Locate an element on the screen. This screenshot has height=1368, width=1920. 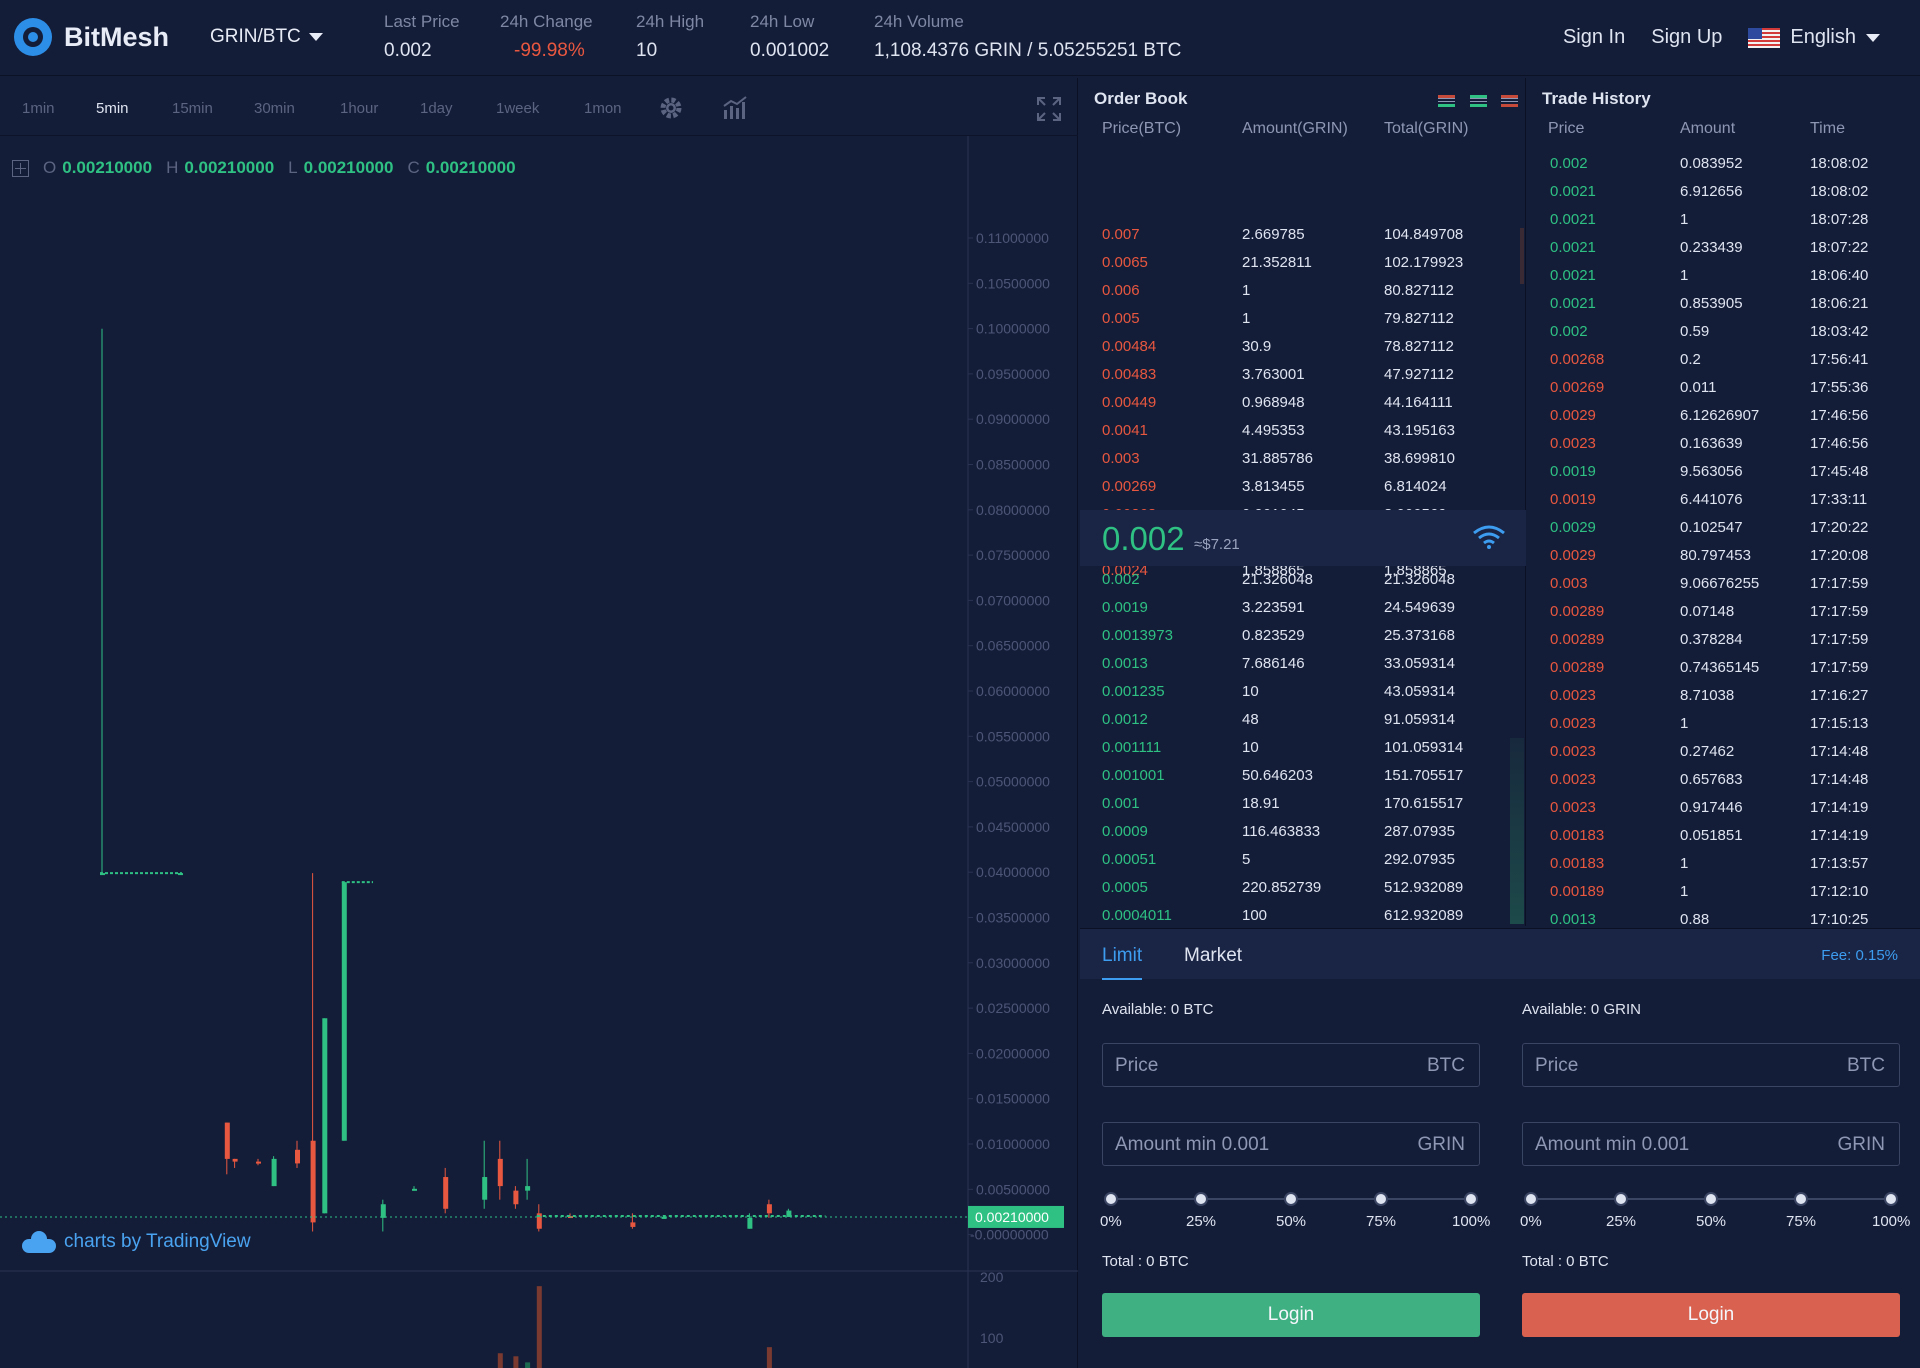
buy-login-button: Login is located at coordinates (1291, 1315).